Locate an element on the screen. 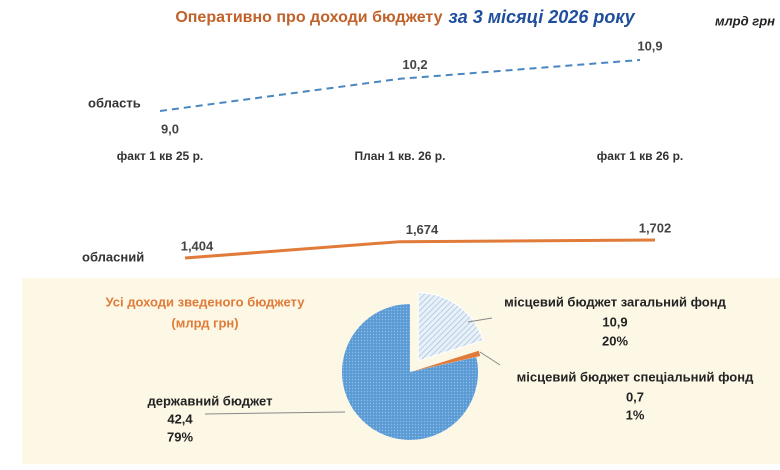  data-label: 10,2 is located at coordinates (414, 64).